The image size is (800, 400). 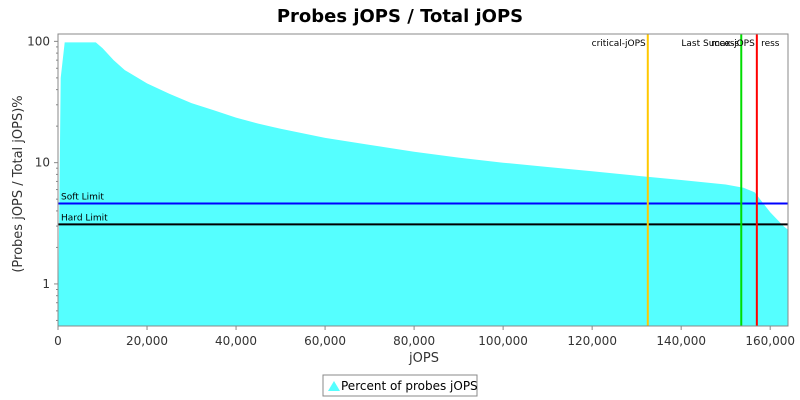 I want to click on x-tick-label: 80,000, so click(x=414, y=341).